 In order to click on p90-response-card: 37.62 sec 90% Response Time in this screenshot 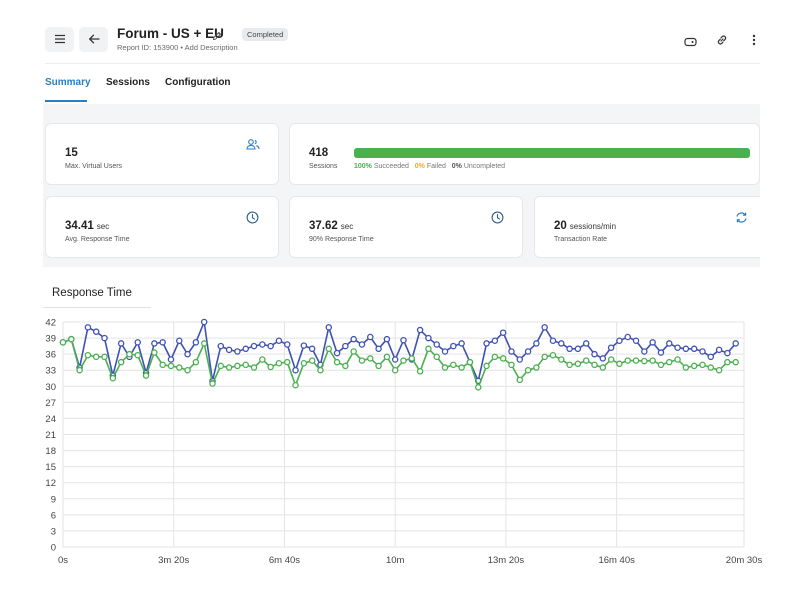, I will do `click(406, 227)`.